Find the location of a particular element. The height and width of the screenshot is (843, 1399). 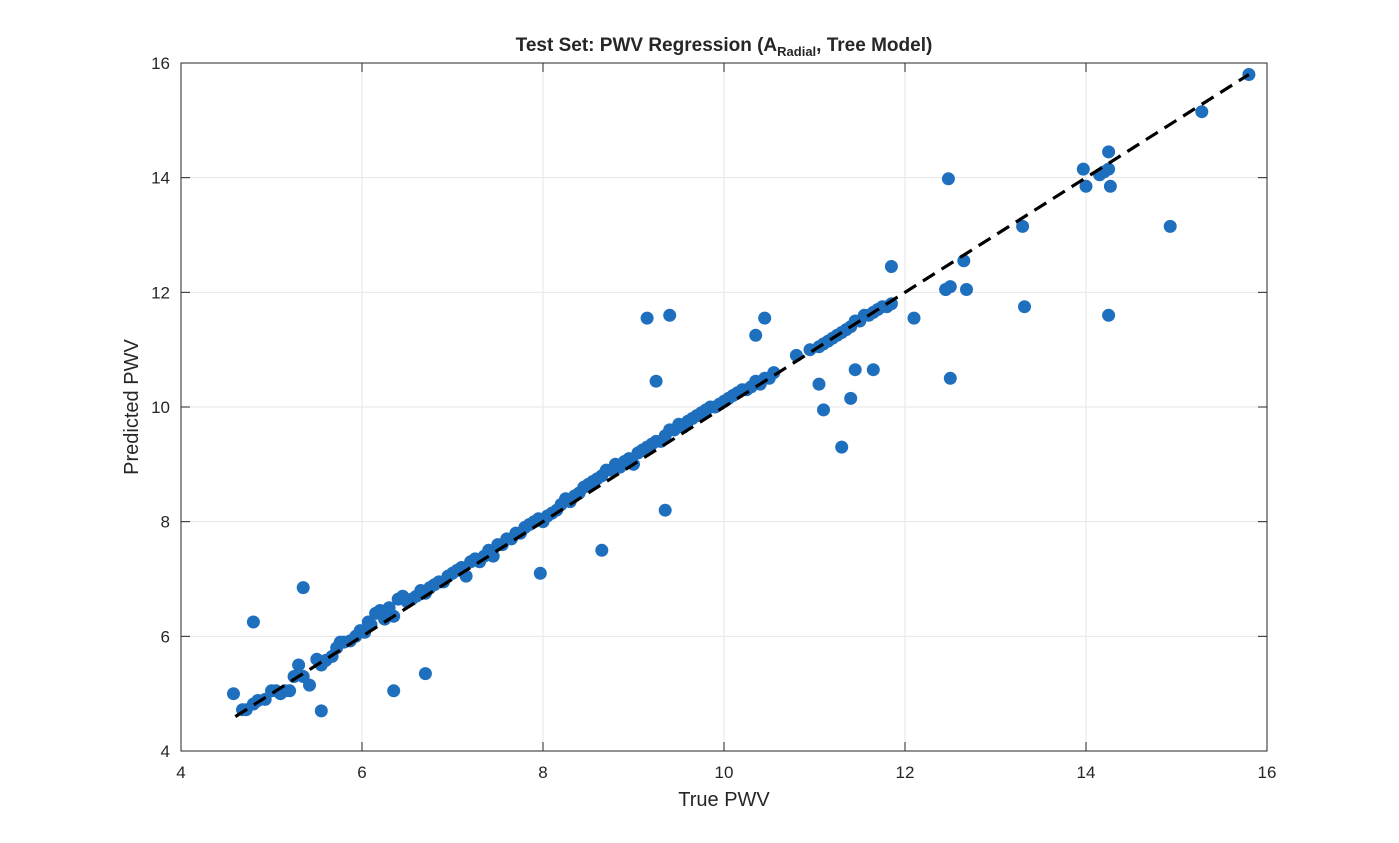

x-tick-label: 16 is located at coordinates (1267, 772).